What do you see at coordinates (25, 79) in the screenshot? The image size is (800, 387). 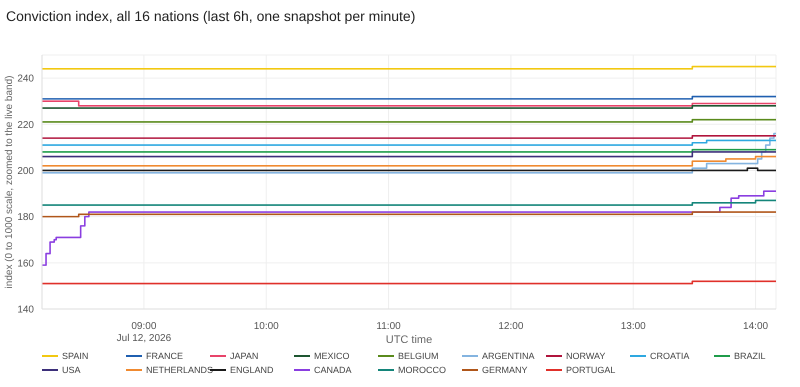 I see `y-tick-label: 240` at bounding box center [25, 79].